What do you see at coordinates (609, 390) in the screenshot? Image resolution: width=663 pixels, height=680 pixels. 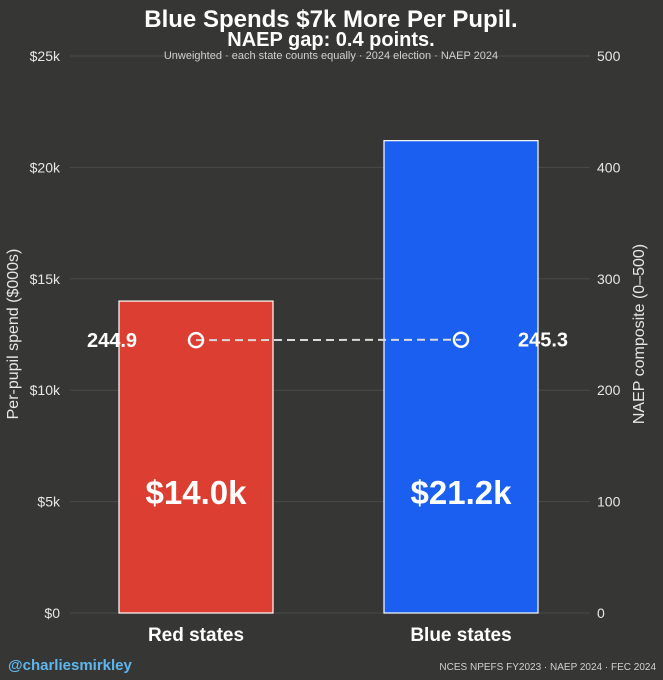 I see `right-tick-label: 200` at bounding box center [609, 390].